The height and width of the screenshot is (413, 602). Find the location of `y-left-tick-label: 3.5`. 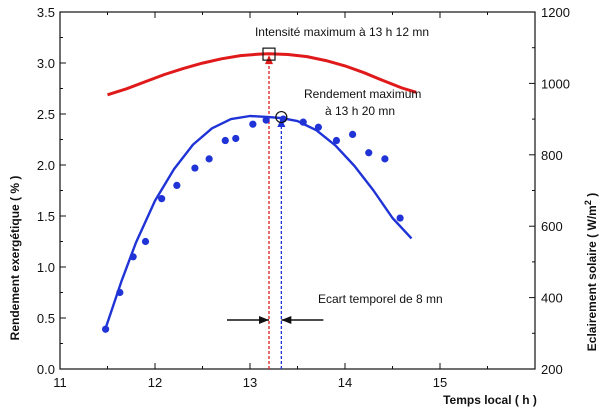

y-left-tick-label: 3.5 is located at coordinates (46, 12).